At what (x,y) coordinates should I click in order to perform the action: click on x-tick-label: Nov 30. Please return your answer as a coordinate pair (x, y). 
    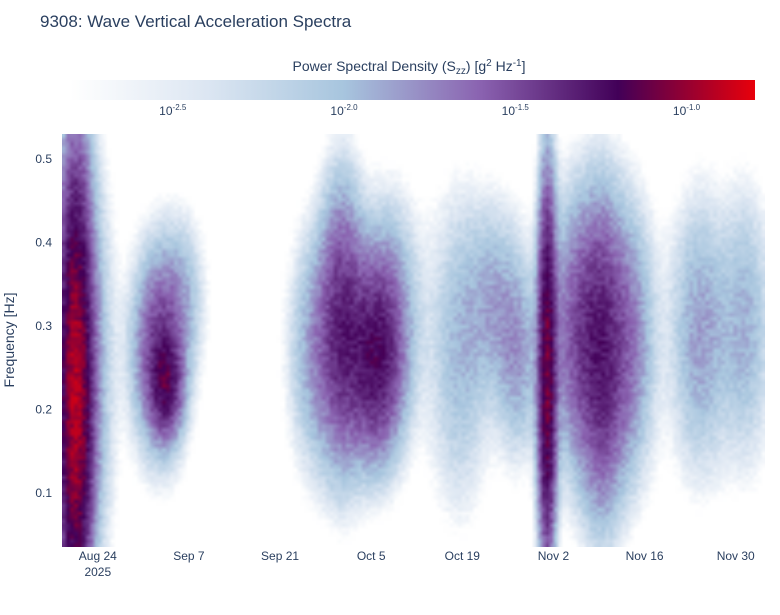
    Looking at the image, I should click on (736, 556).